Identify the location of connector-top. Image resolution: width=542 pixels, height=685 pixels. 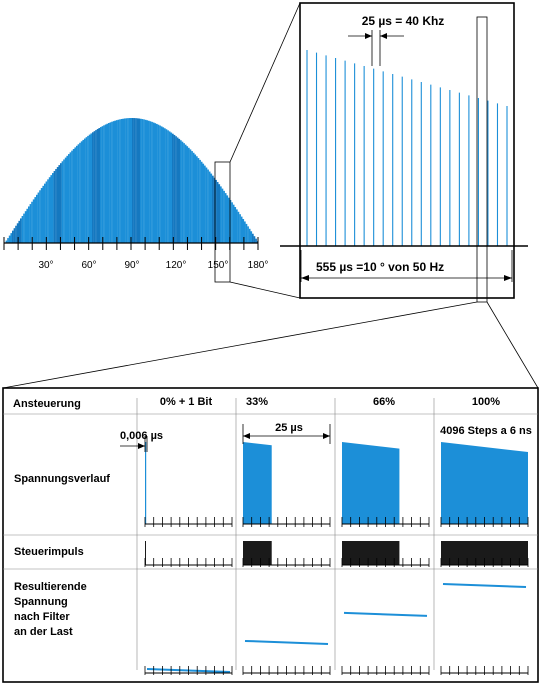
(265, 82).